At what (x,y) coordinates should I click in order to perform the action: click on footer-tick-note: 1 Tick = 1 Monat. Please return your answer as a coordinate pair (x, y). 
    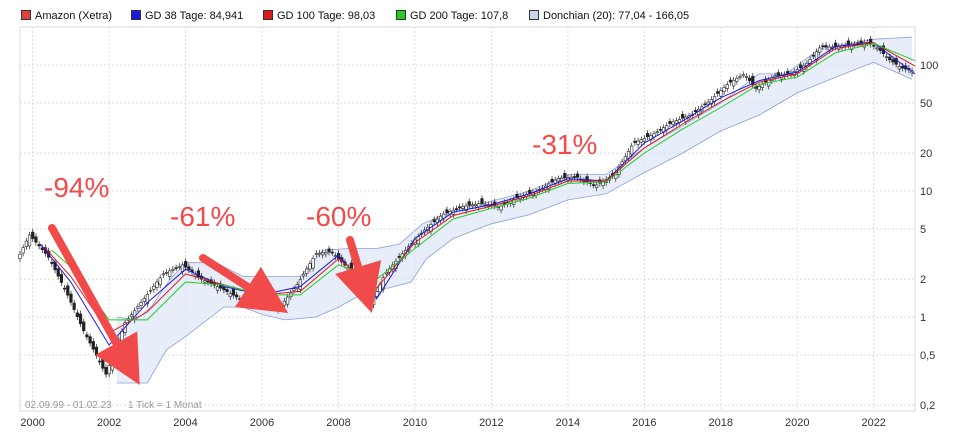
    Looking at the image, I should click on (165, 405).